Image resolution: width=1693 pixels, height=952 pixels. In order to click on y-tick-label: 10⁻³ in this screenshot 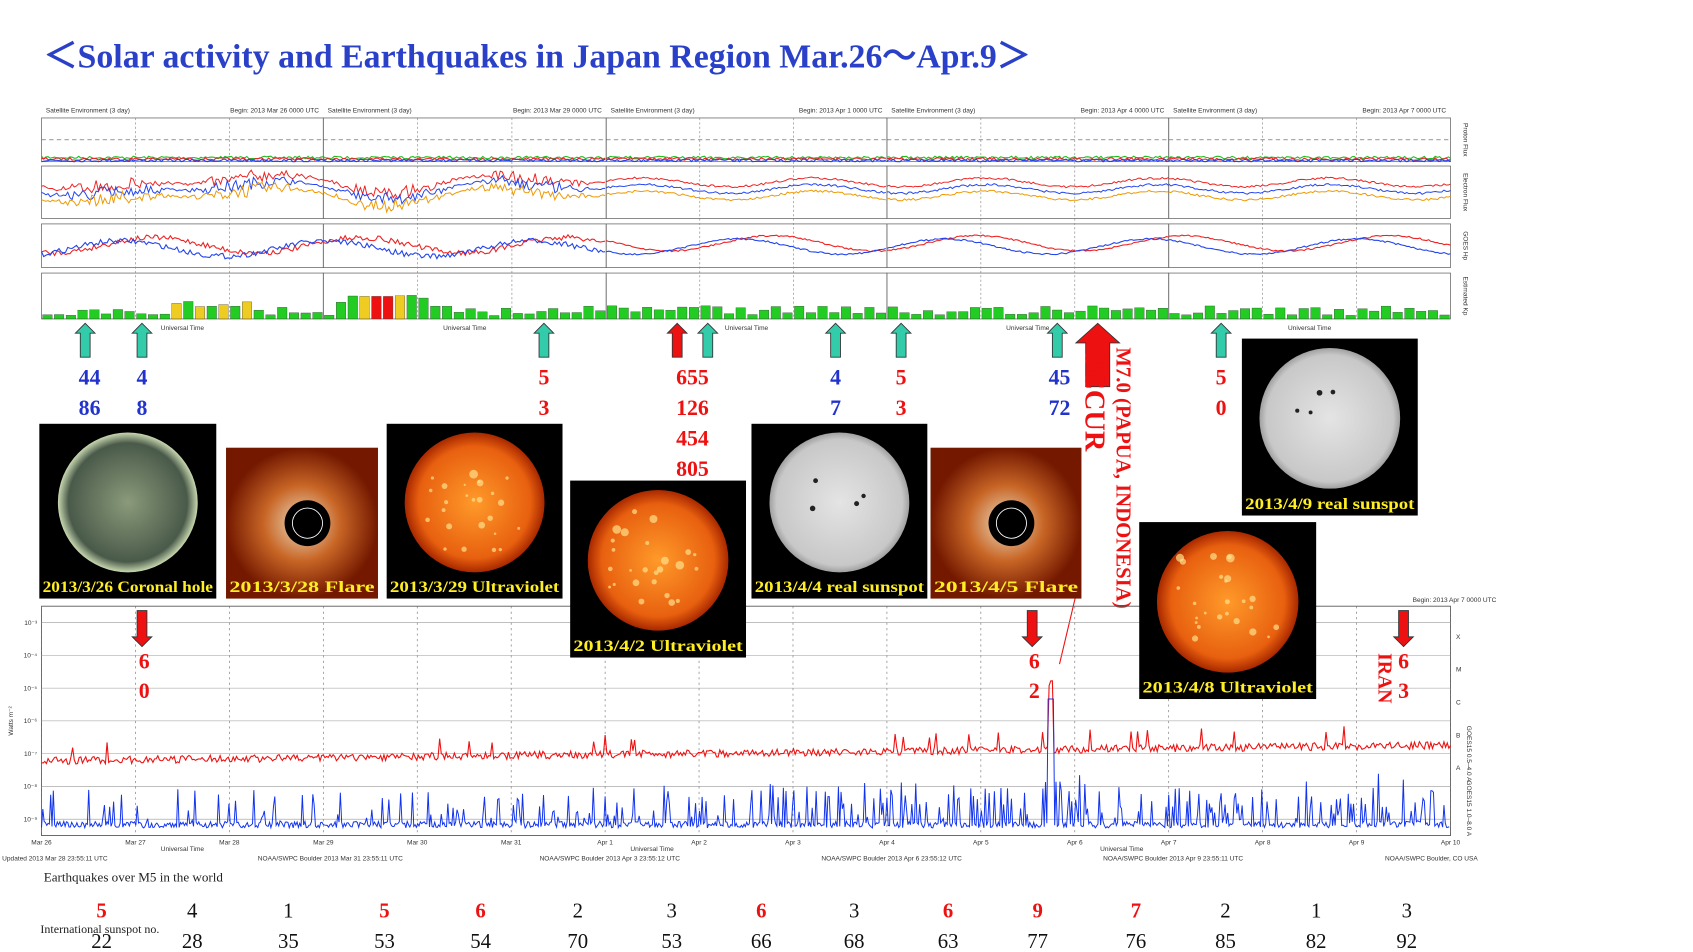, I will do `click(31, 623)`.